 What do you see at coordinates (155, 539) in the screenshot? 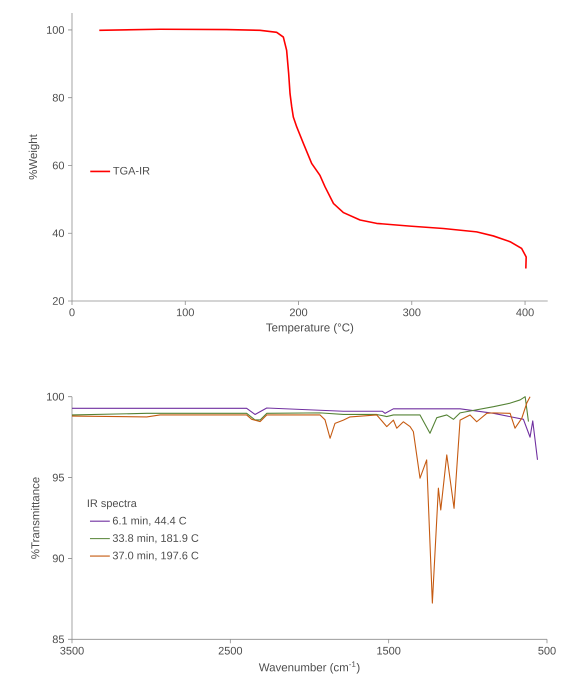
I see `legend-label: 33.8 min, 181.9 C` at bounding box center [155, 539].